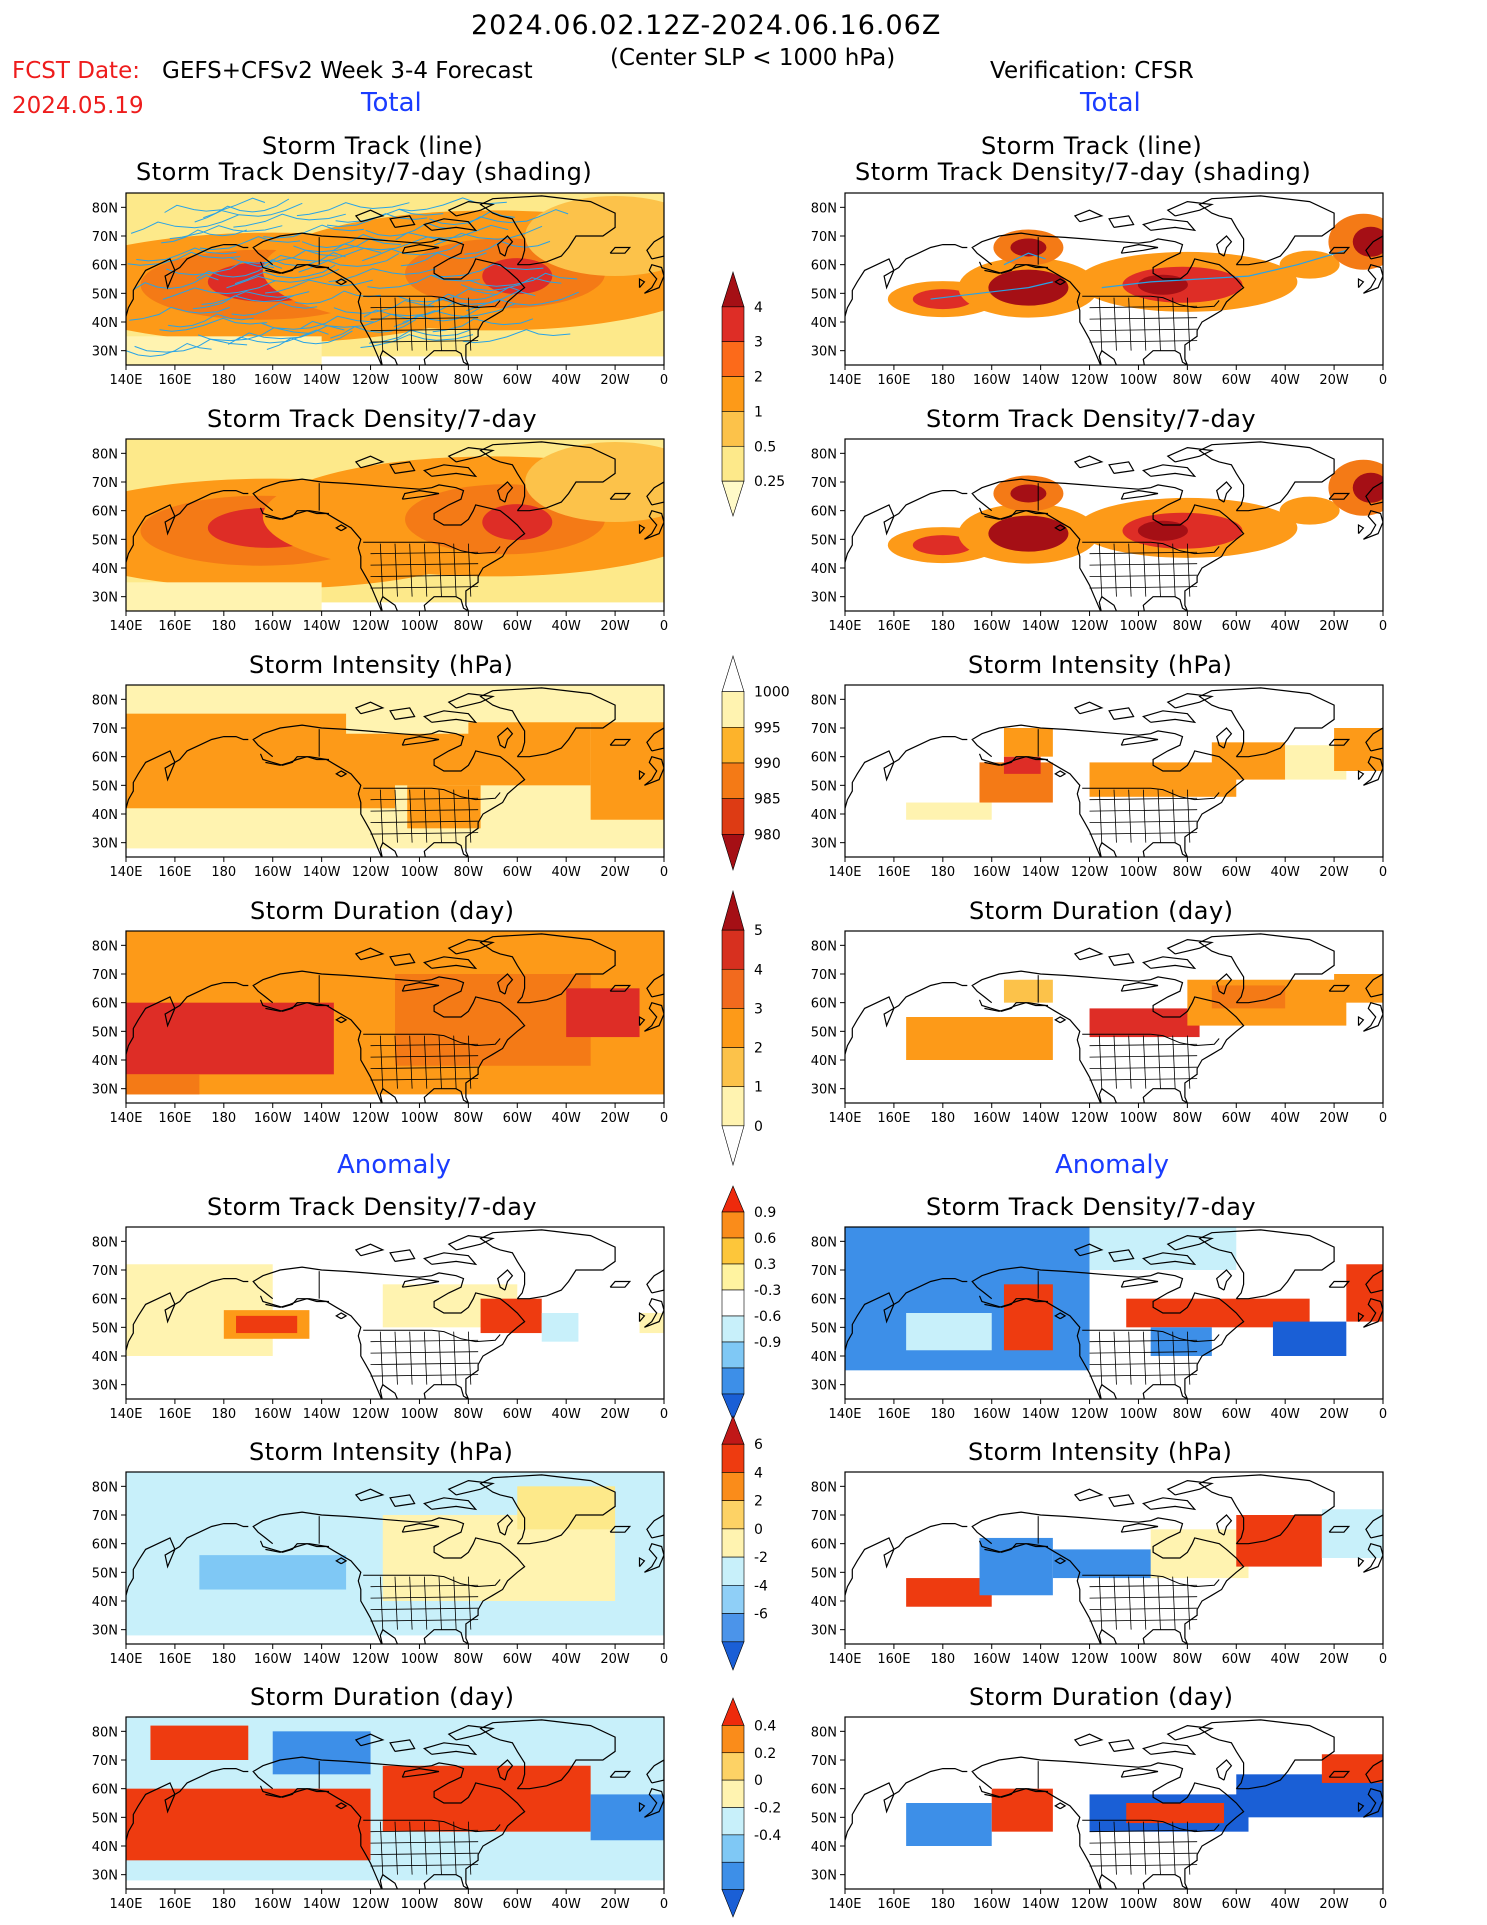 Image resolution: width=1487 pixels, height=1925 pixels. Describe the element at coordinates (758, 1049) in the screenshot. I see `colorbar-label: 2` at that location.